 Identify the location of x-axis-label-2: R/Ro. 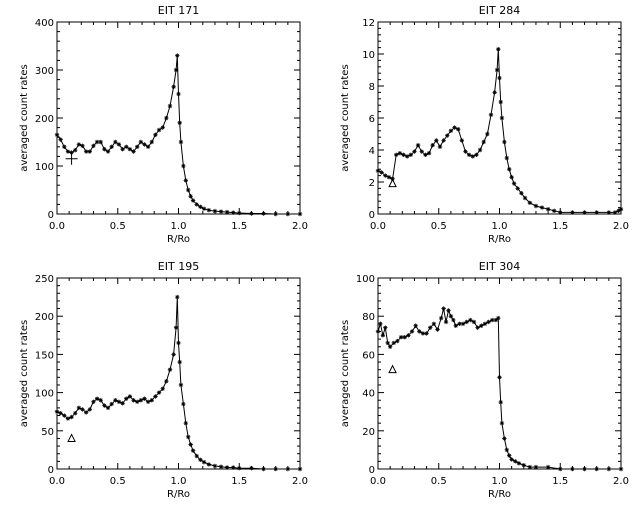
(499, 239).